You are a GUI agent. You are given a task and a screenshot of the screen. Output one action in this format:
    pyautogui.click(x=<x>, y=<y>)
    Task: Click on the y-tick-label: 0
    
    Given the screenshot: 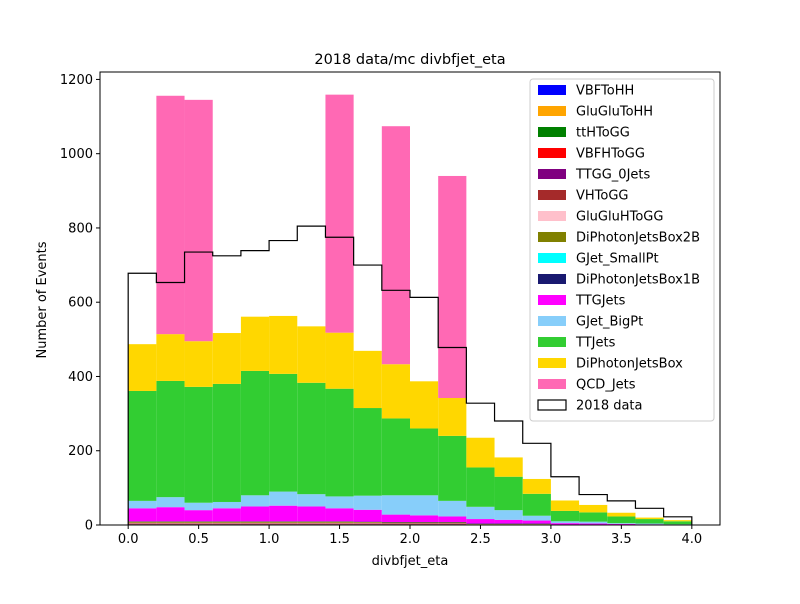 What is the action you would take?
    pyautogui.click(x=89, y=526)
    